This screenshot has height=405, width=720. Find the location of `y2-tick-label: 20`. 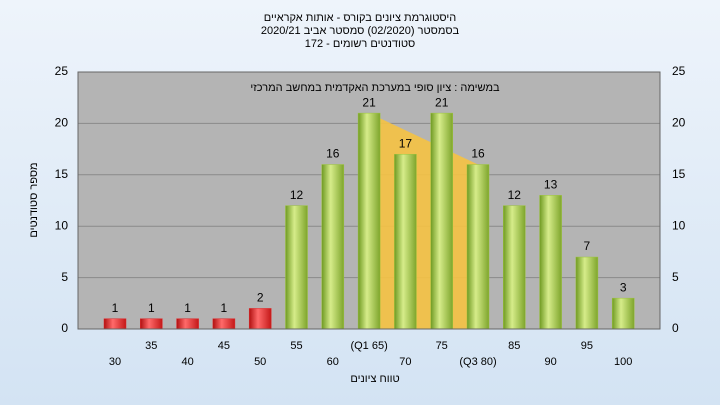

y2-tick-label: 20 is located at coordinates (679, 123).